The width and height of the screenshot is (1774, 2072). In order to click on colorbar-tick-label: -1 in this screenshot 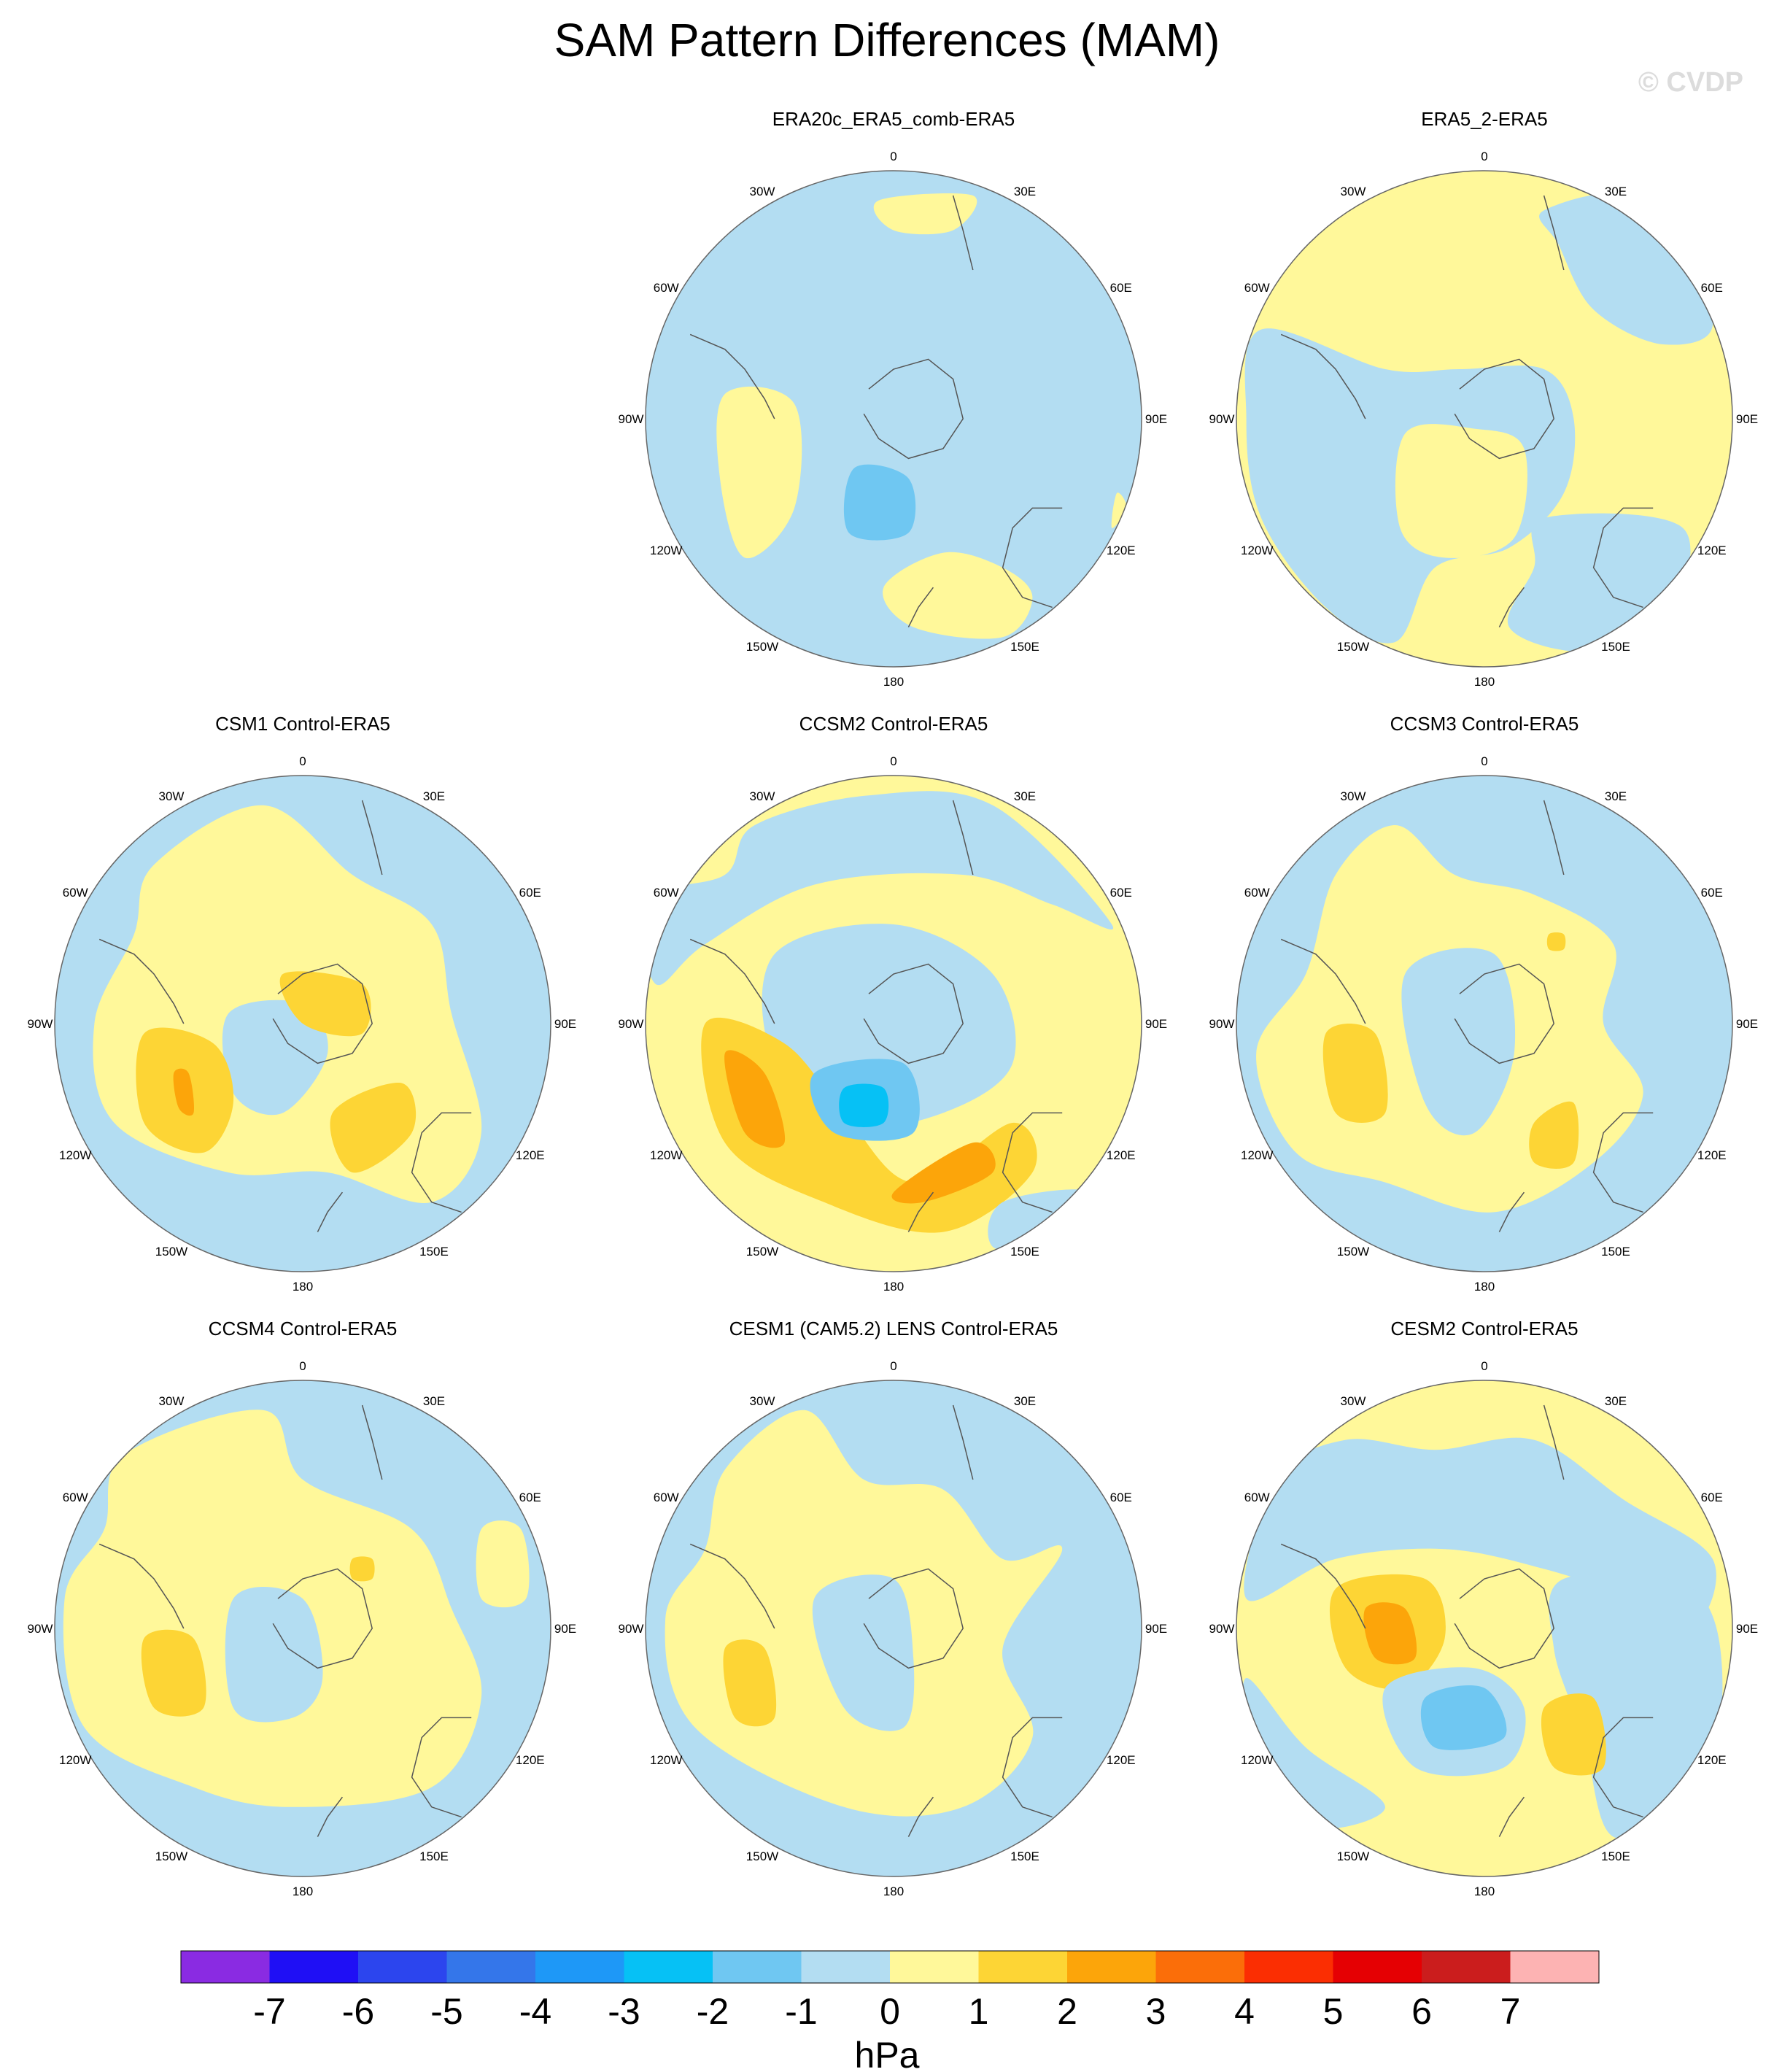, I will do `click(801, 2011)`.